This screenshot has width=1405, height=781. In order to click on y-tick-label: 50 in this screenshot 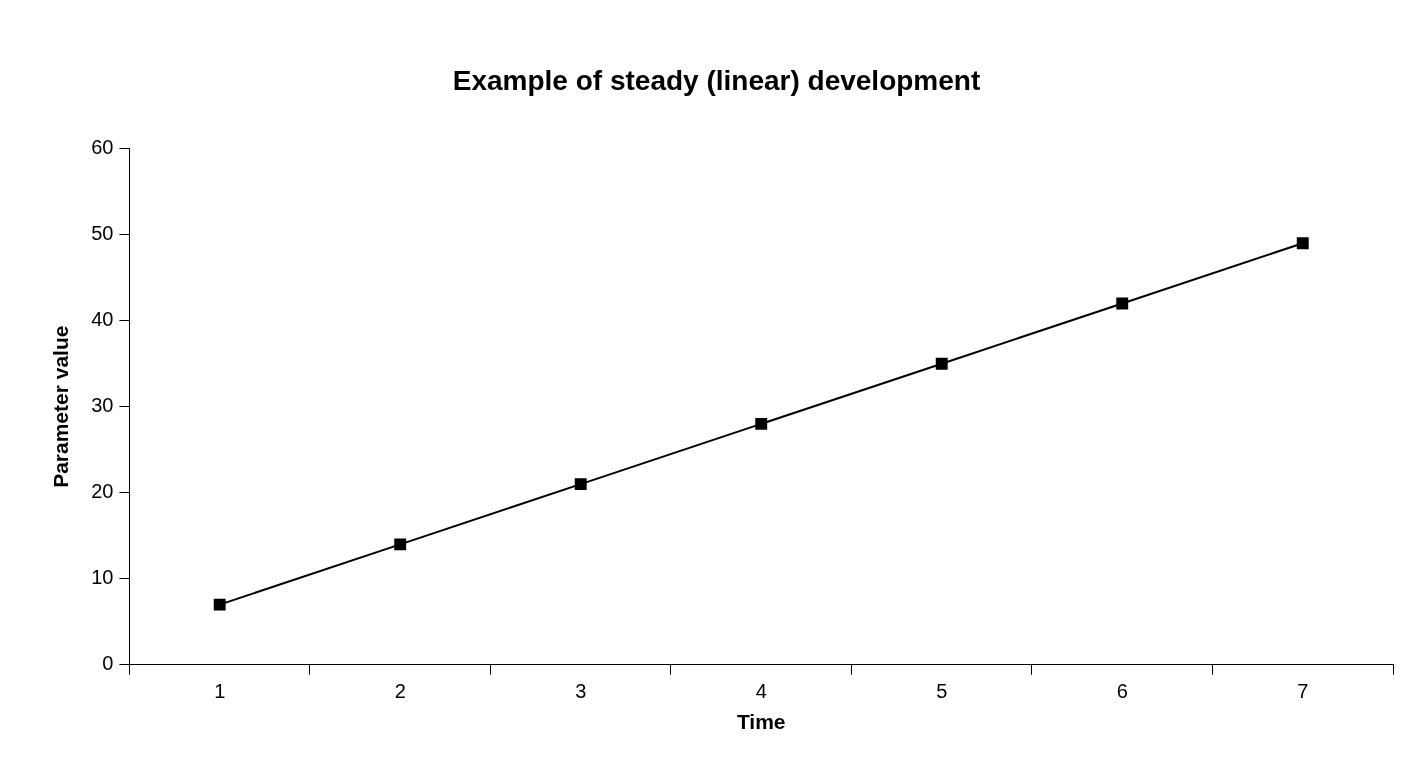, I will do `click(102, 233)`.